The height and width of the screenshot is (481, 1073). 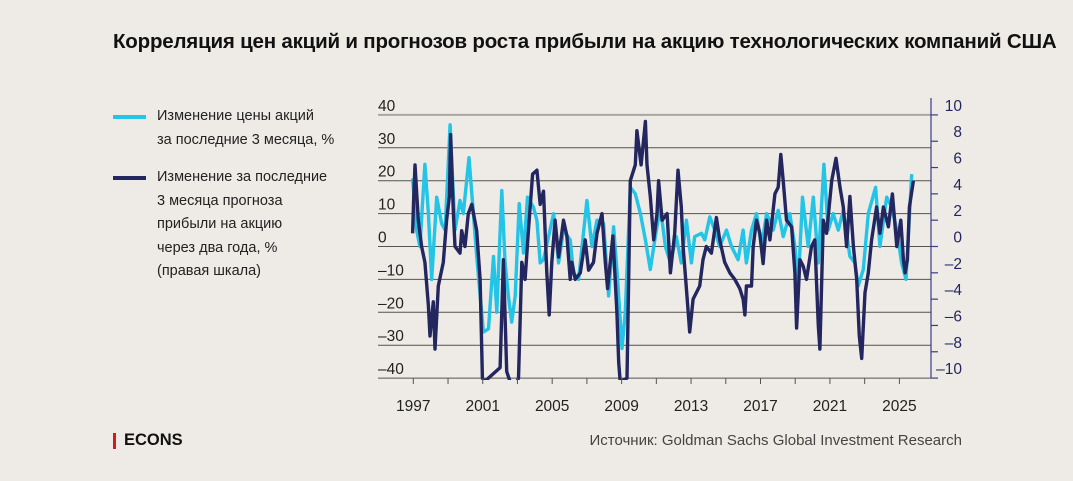 I want to click on right-axis-tick-label: –4, so click(x=954, y=290).